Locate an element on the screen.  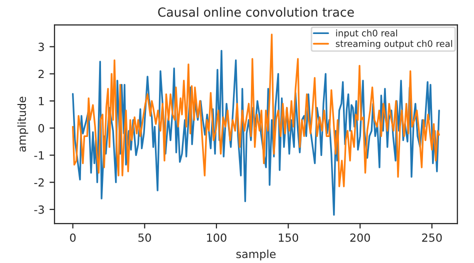
y-tick-label: -3 is located at coordinates (39, 209).